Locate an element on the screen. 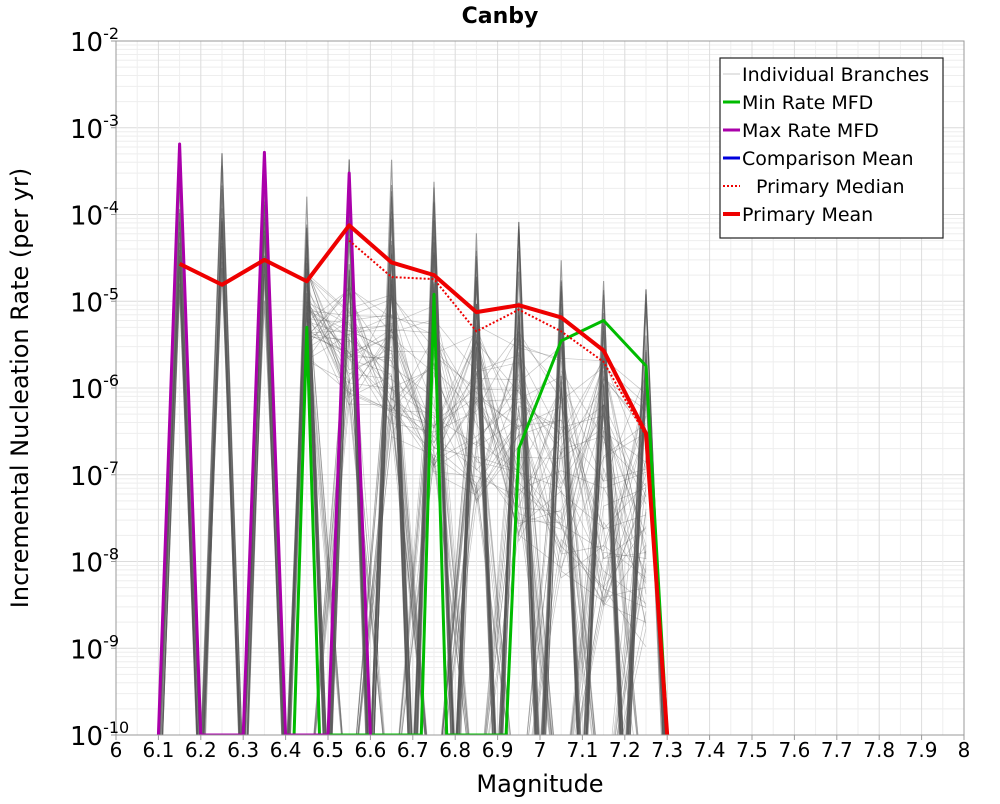 Image resolution: width=1000 pixels, height=804 pixels. y-tick-exponent: -6 is located at coordinates (111, 380).